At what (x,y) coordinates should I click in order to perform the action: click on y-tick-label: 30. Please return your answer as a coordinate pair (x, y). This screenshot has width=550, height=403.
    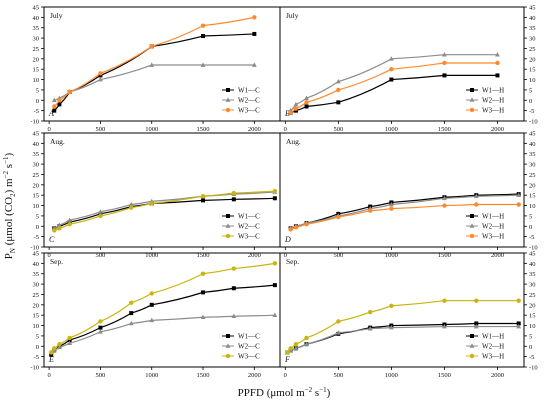
    Looking at the image, I should click on (532, 165).